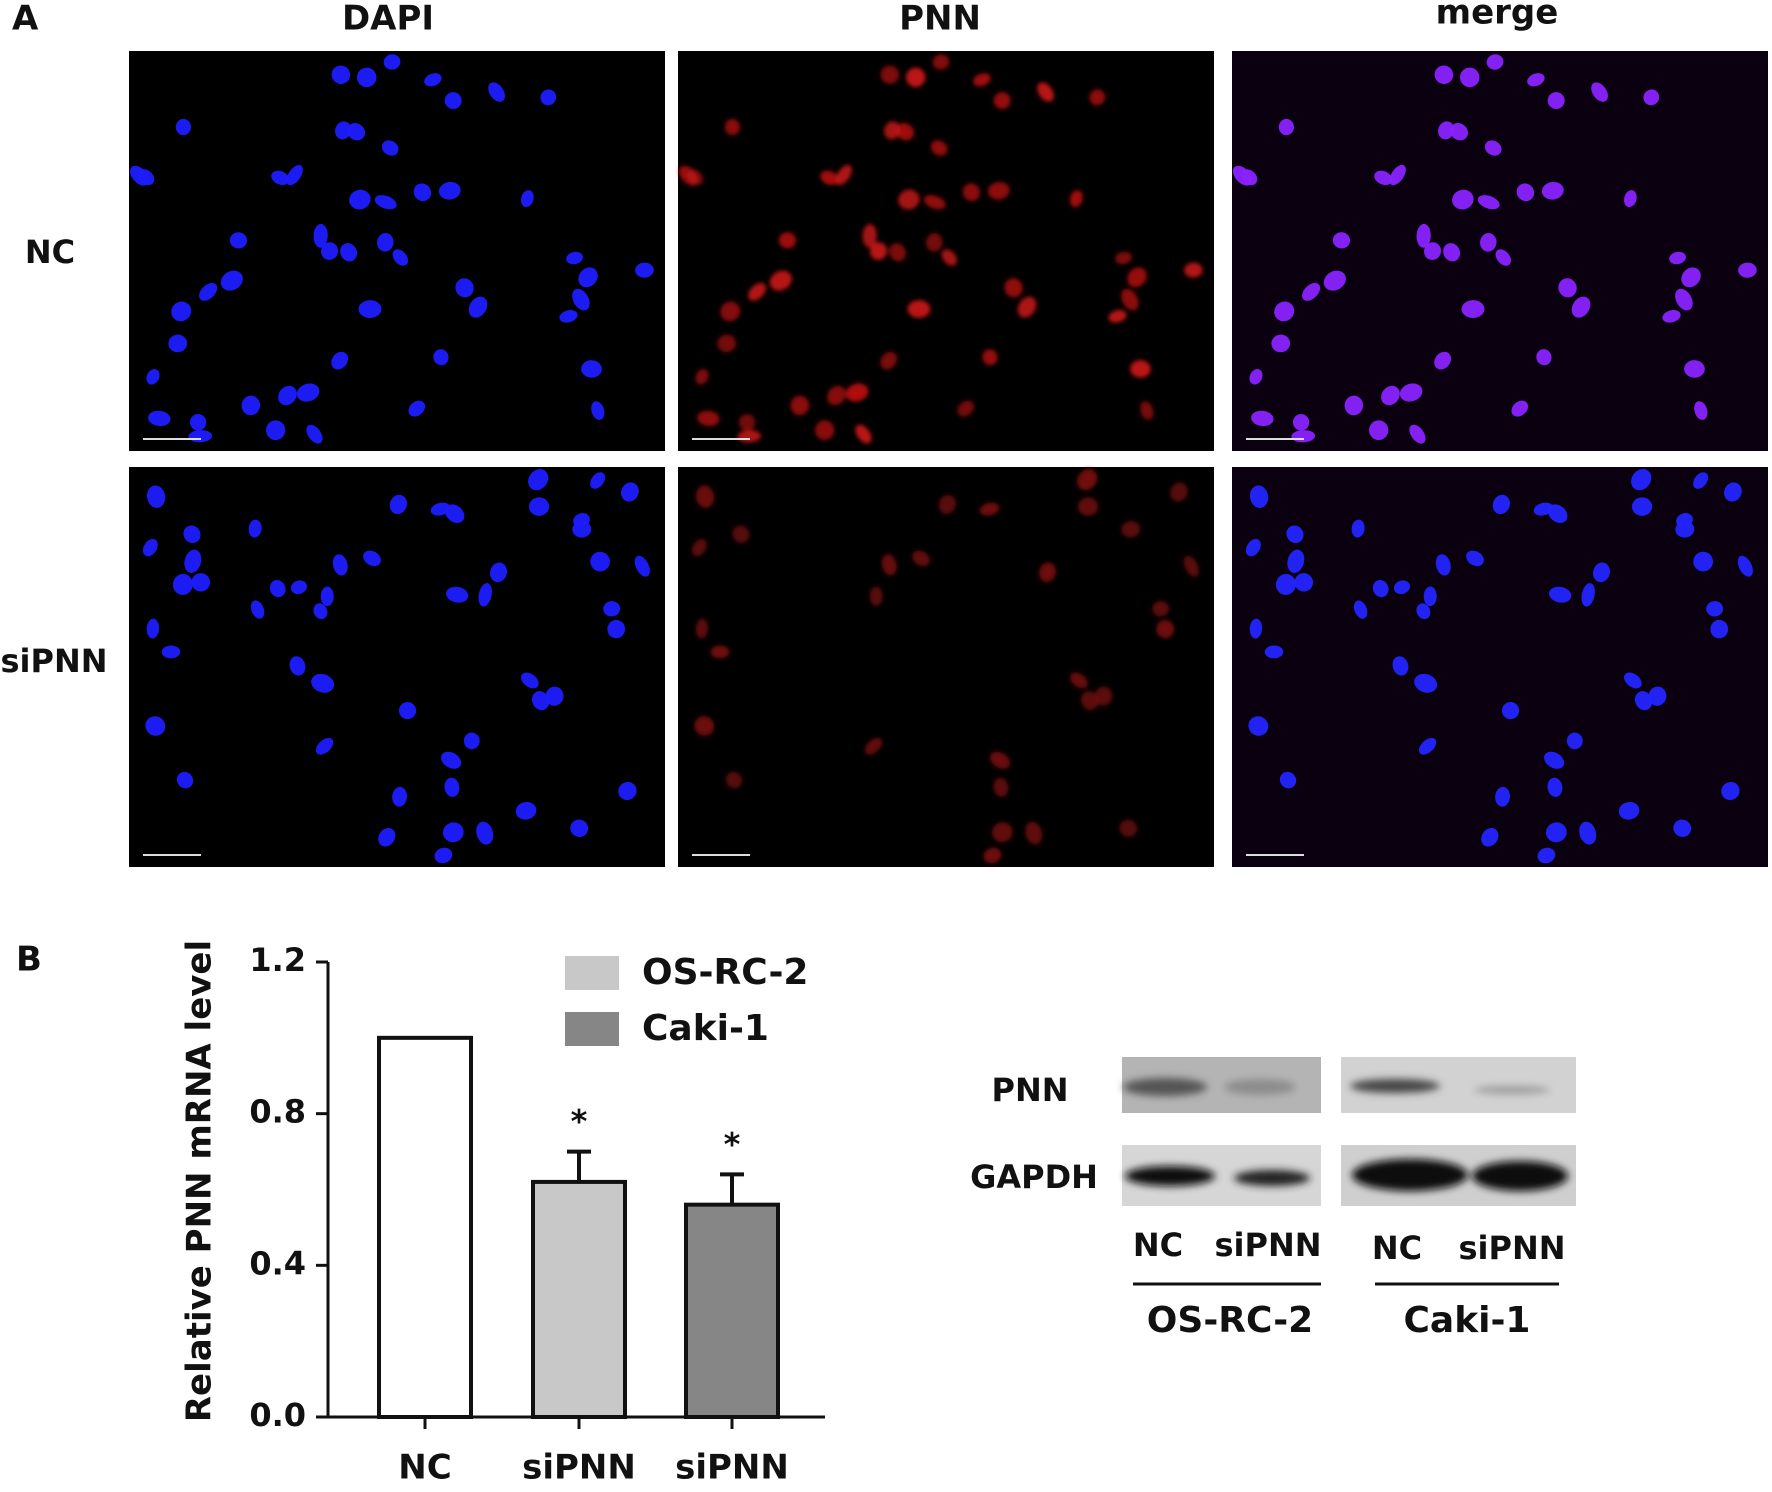  Describe the element at coordinates (425, 1227) in the screenshot. I see `bar` at that location.